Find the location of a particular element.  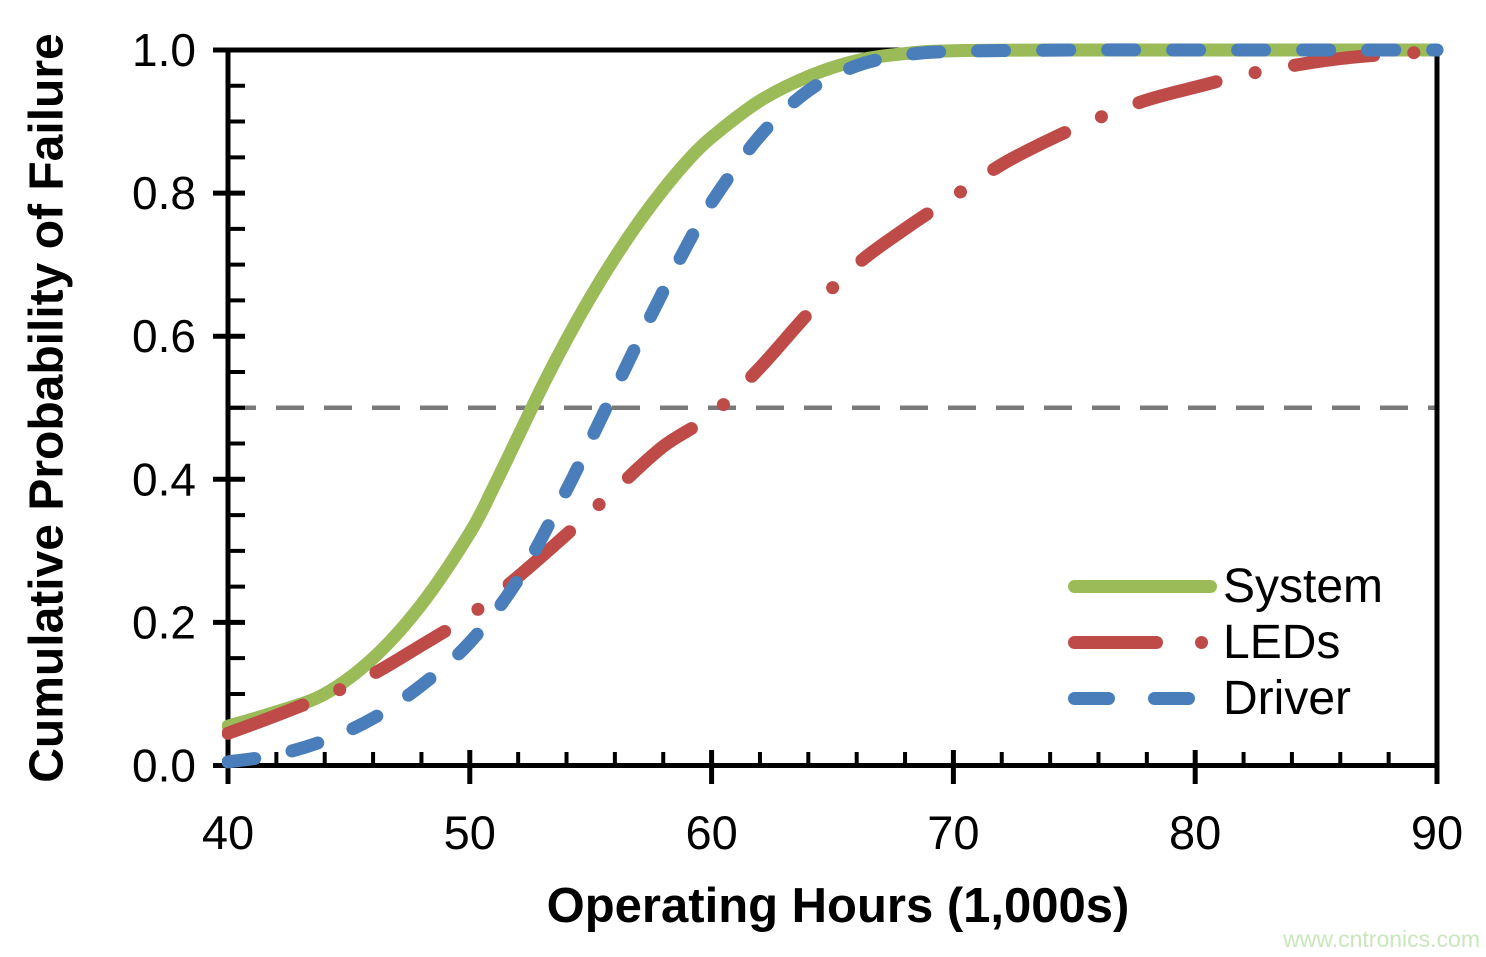

y-tick-label: 0.2 is located at coordinates (164, 622).